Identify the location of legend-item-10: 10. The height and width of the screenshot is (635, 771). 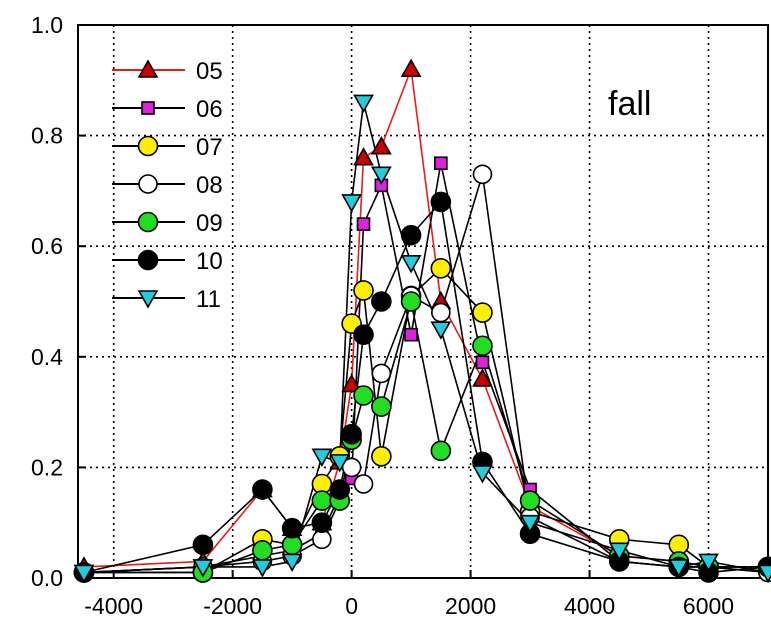
(167, 261).